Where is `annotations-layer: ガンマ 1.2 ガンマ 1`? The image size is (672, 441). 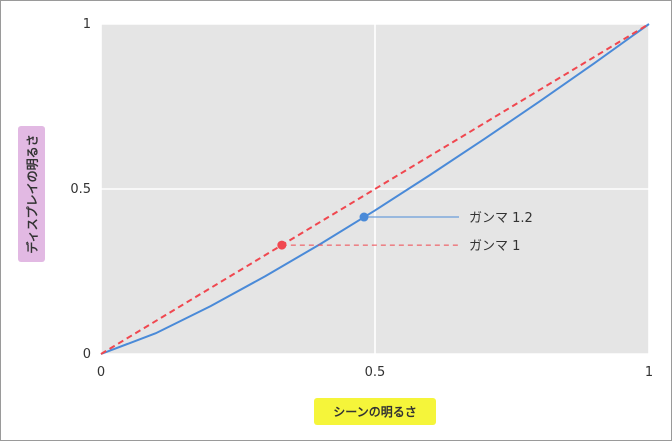
annotations-layer: ガンマ 1.2 ガンマ 1 is located at coordinates (405, 232).